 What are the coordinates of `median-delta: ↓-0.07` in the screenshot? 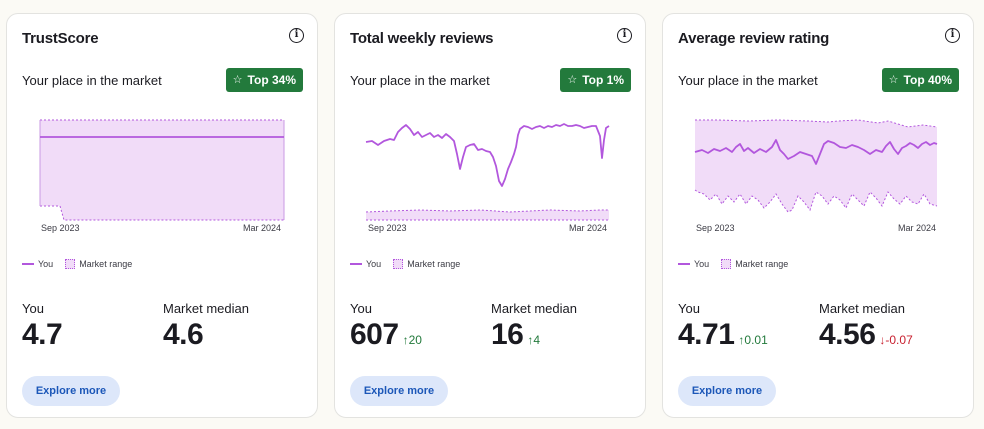 It's located at (895, 340).